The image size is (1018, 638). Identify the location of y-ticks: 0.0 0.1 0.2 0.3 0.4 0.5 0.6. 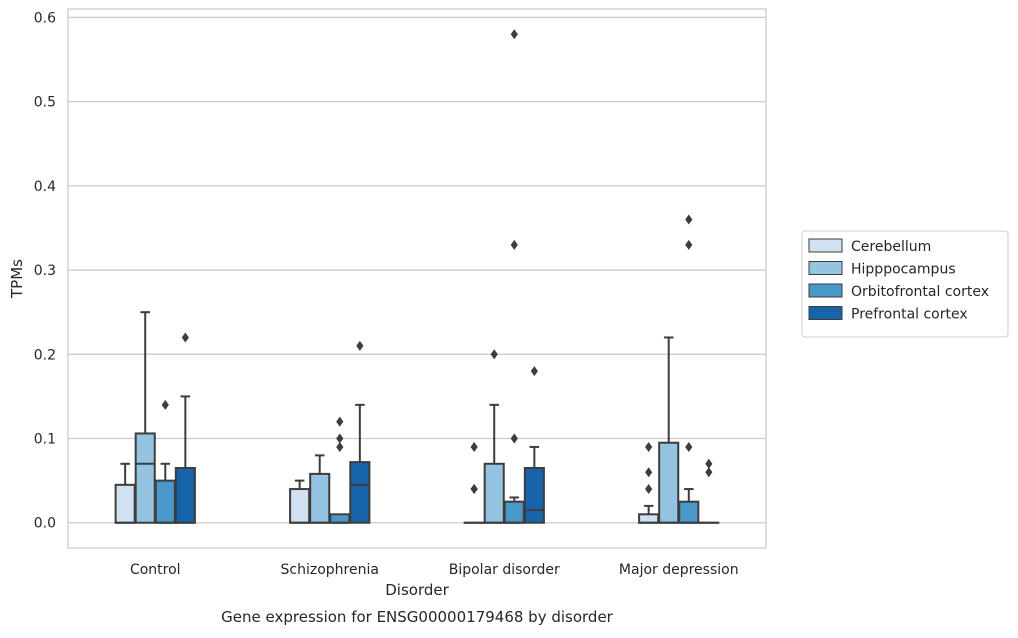
(45, 270).